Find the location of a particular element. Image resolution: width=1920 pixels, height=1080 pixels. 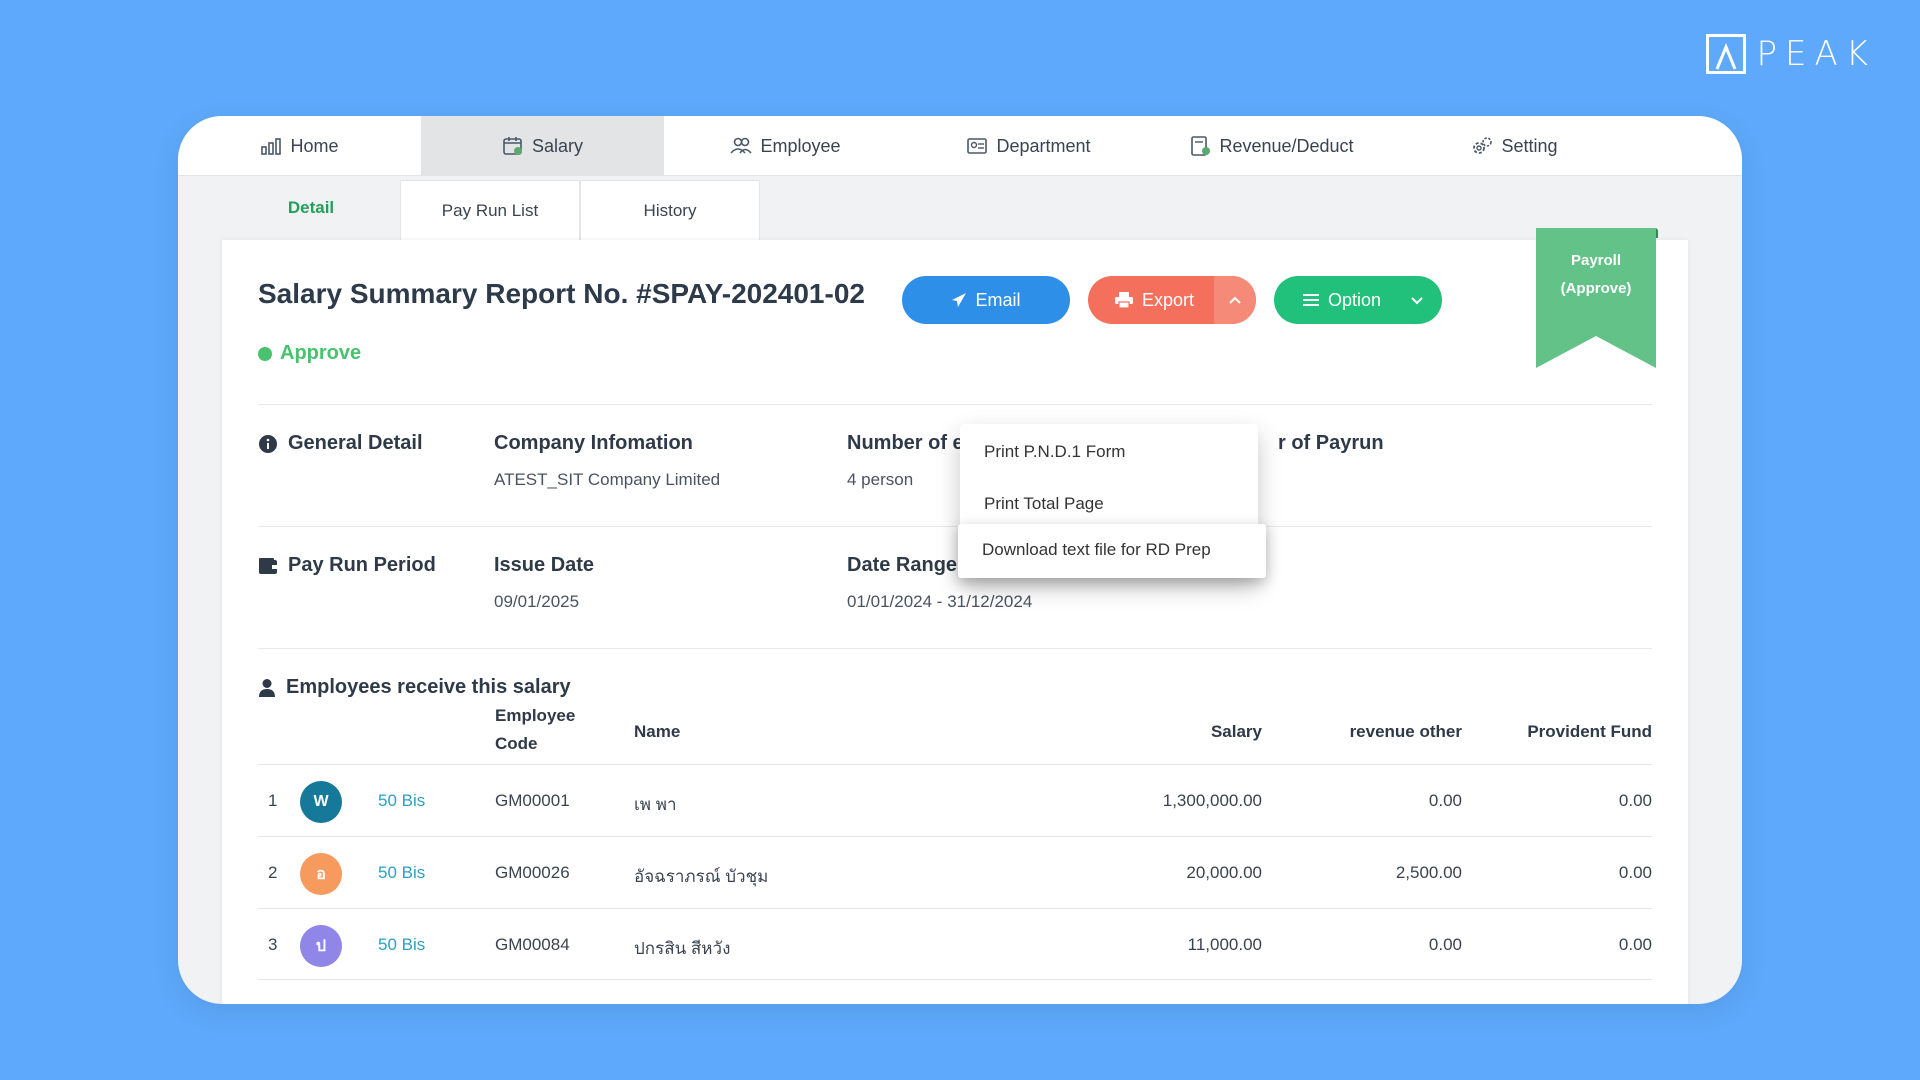

ribbon-text-line2: (Approve) is located at coordinates (1596, 288).